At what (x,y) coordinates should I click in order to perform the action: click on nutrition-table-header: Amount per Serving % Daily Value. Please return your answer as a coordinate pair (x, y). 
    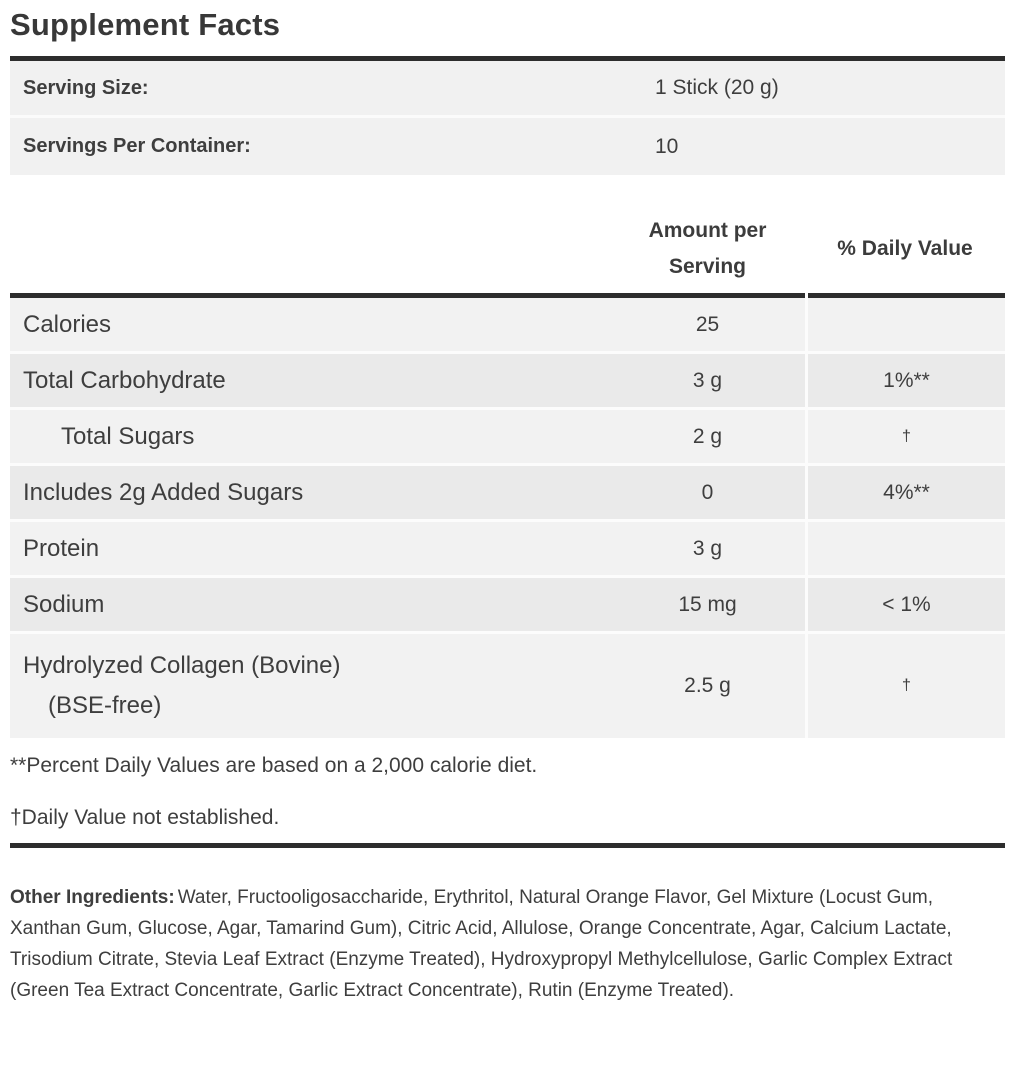
    Looking at the image, I should click on (507, 249).